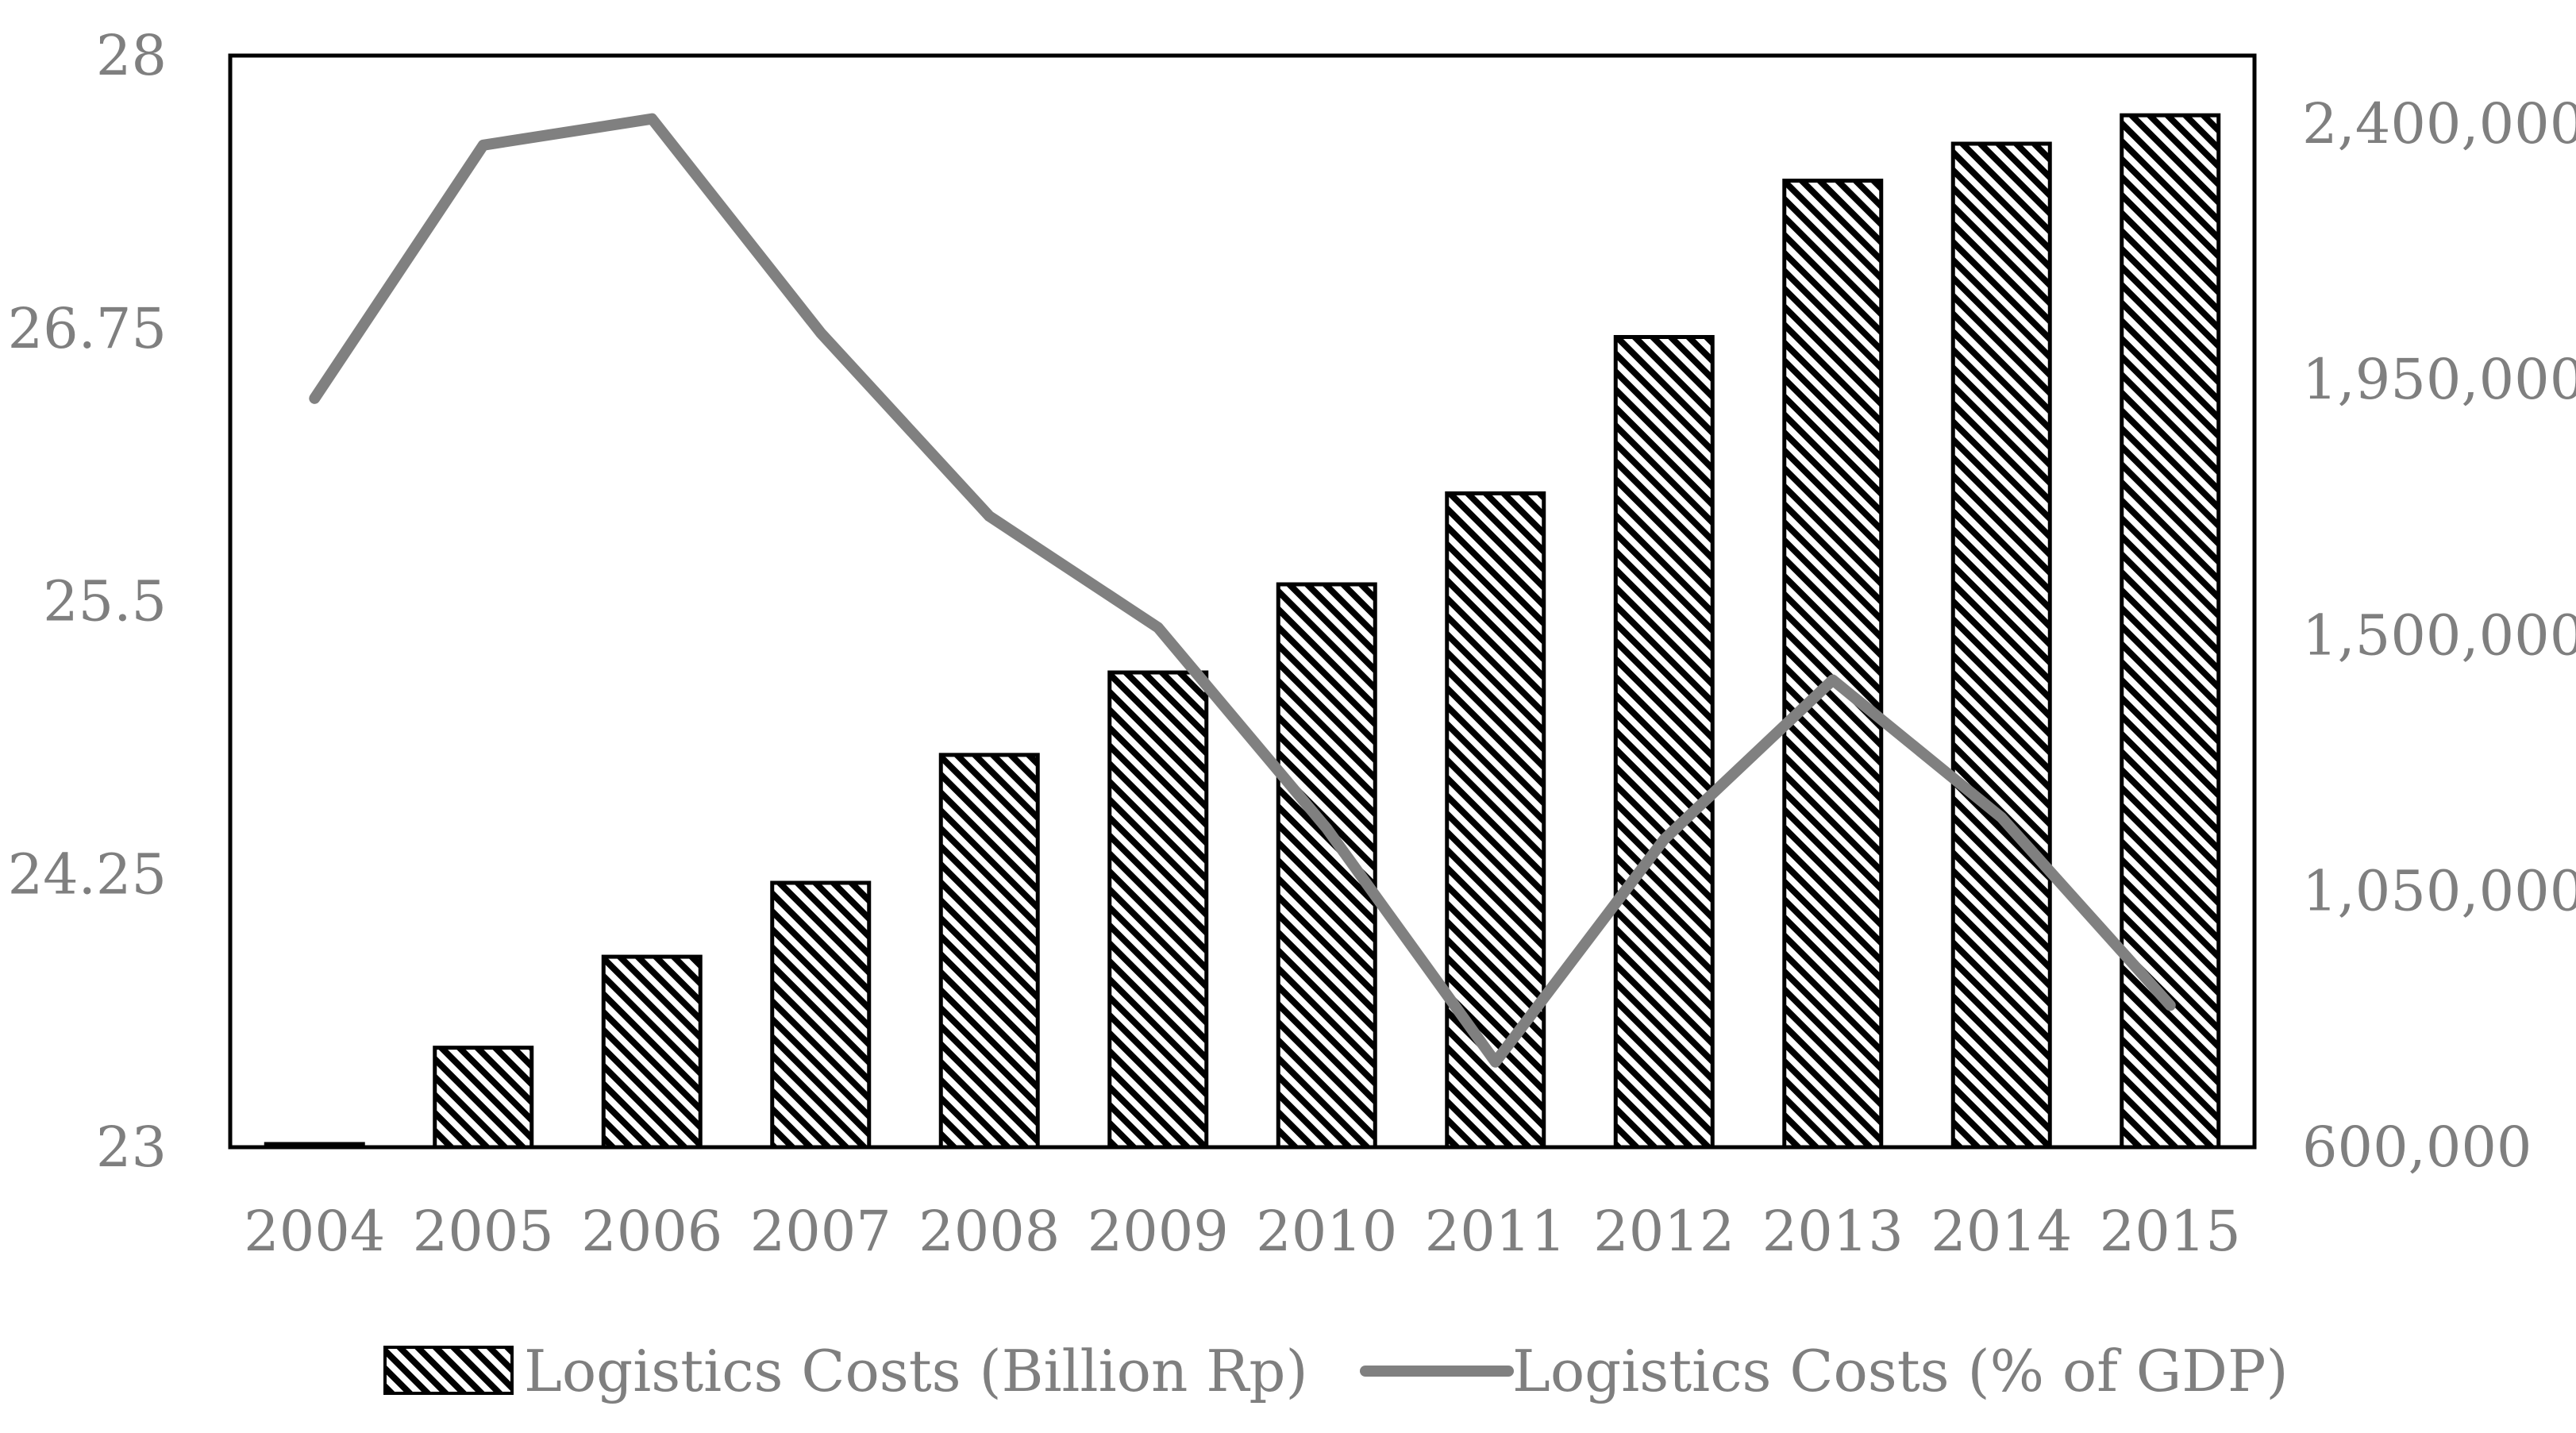 Image resolution: width=2576 pixels, height=1433 pixels. What do you see at coordinates (2170, 1231) in the screenshot?
I see `x-tick-label: 2015` at bounding box center [2170, 1231].